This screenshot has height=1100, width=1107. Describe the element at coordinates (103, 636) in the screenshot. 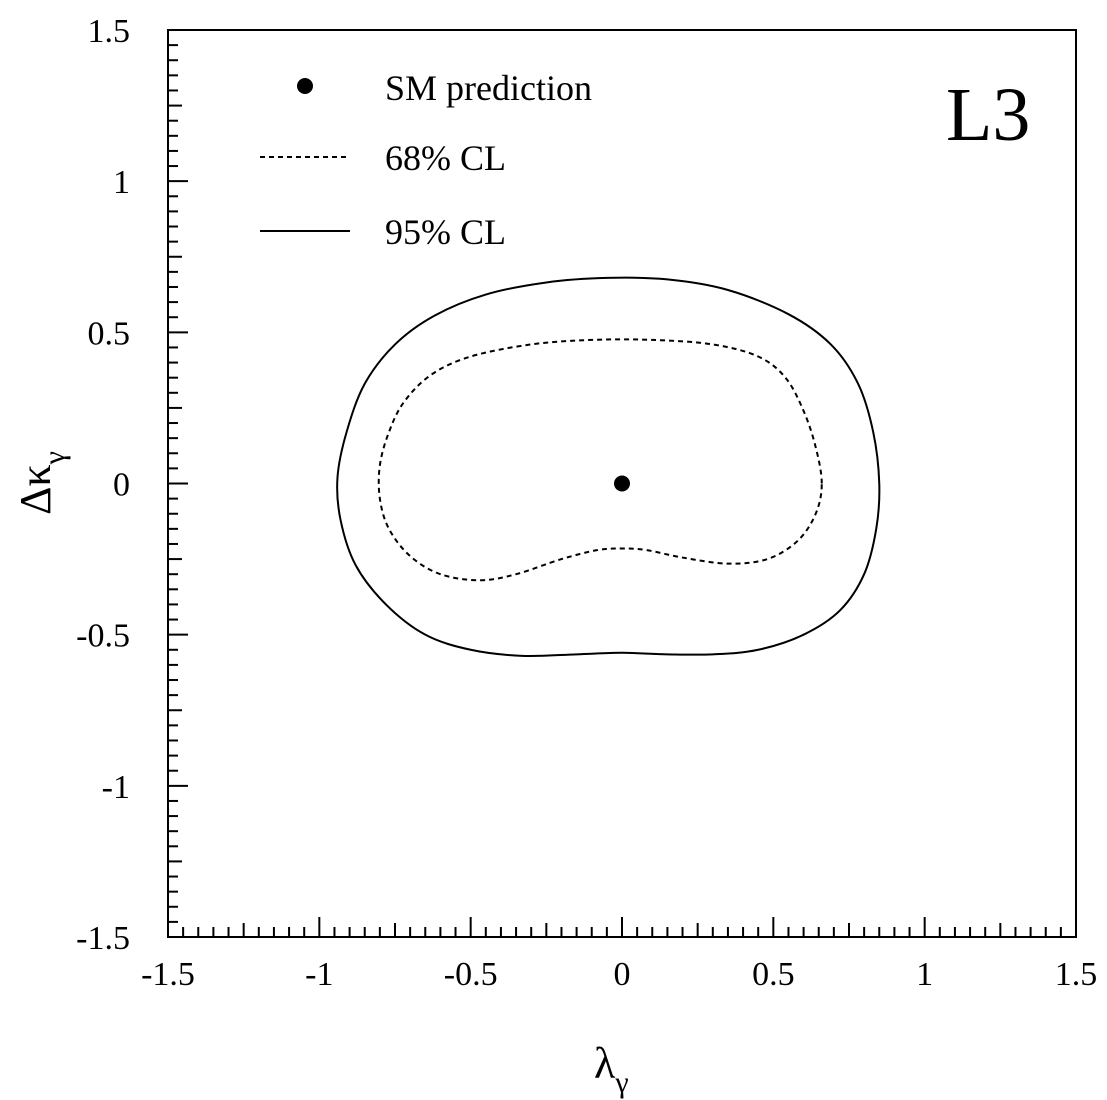

I see `y-tick-label: -0.5` at that location.